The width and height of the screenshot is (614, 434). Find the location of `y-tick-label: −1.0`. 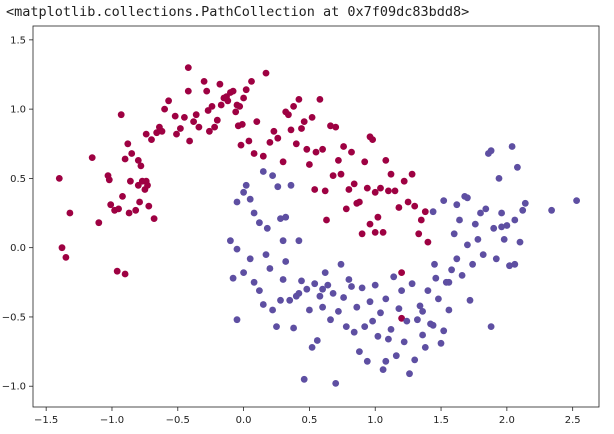

y-tick-label: −1.0 is located at coordinates (14, 387).